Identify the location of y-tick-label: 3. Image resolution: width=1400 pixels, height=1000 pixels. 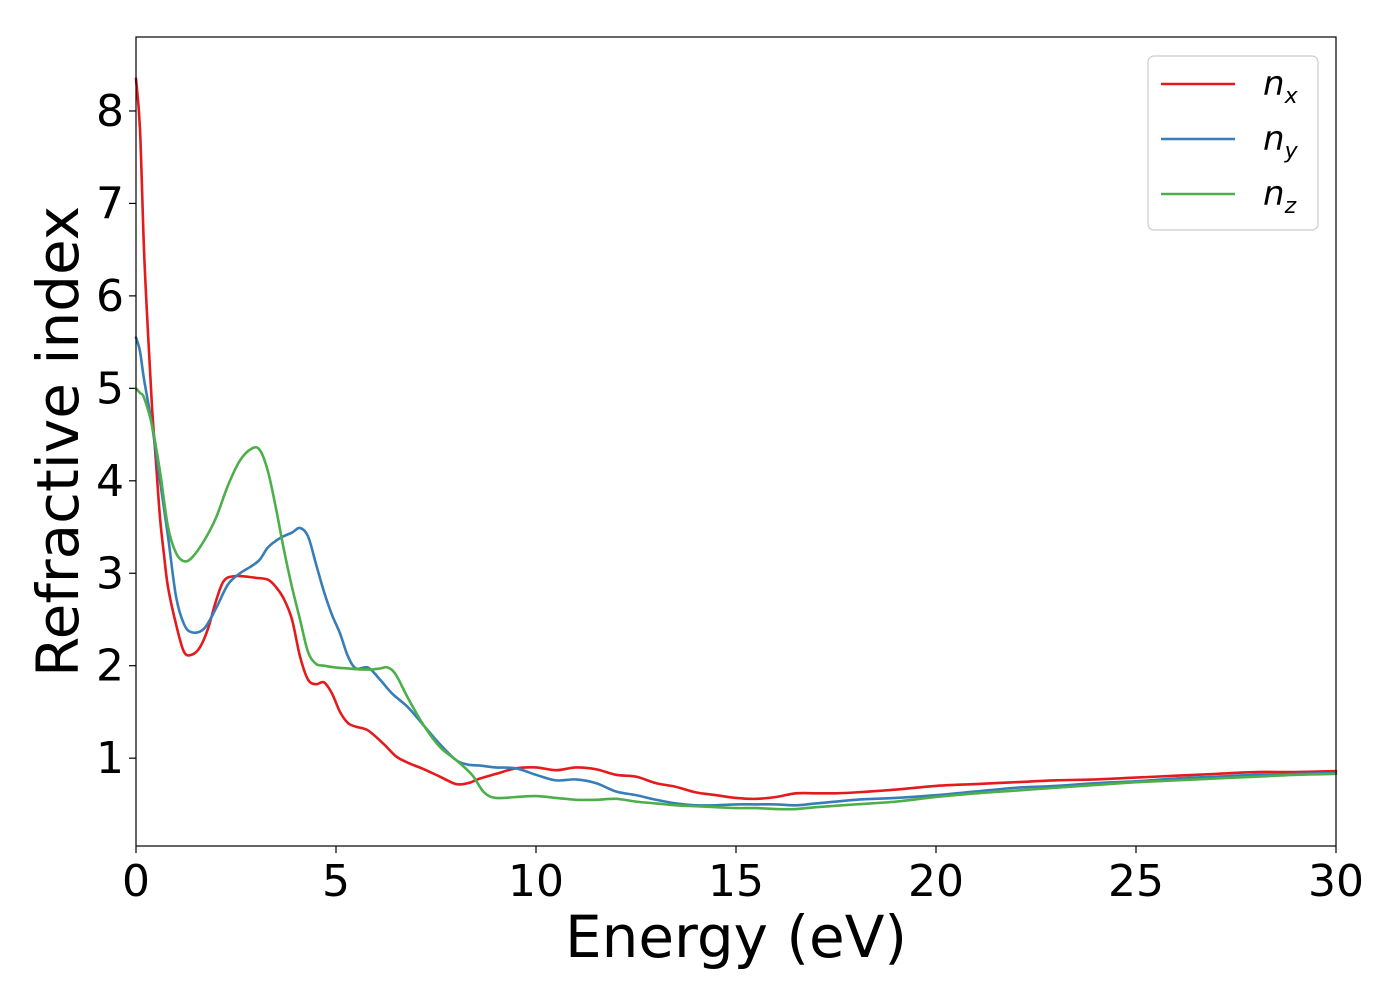
(110, 573).